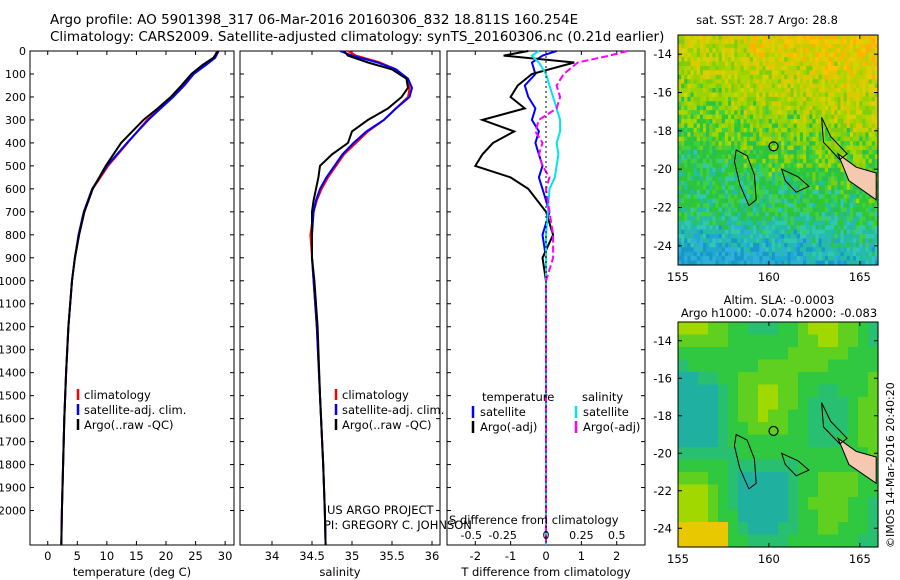 Image resolution: width=900 pixels, height=580 pixels. I want to click on x-tick-label: 1, so click(581, 556).